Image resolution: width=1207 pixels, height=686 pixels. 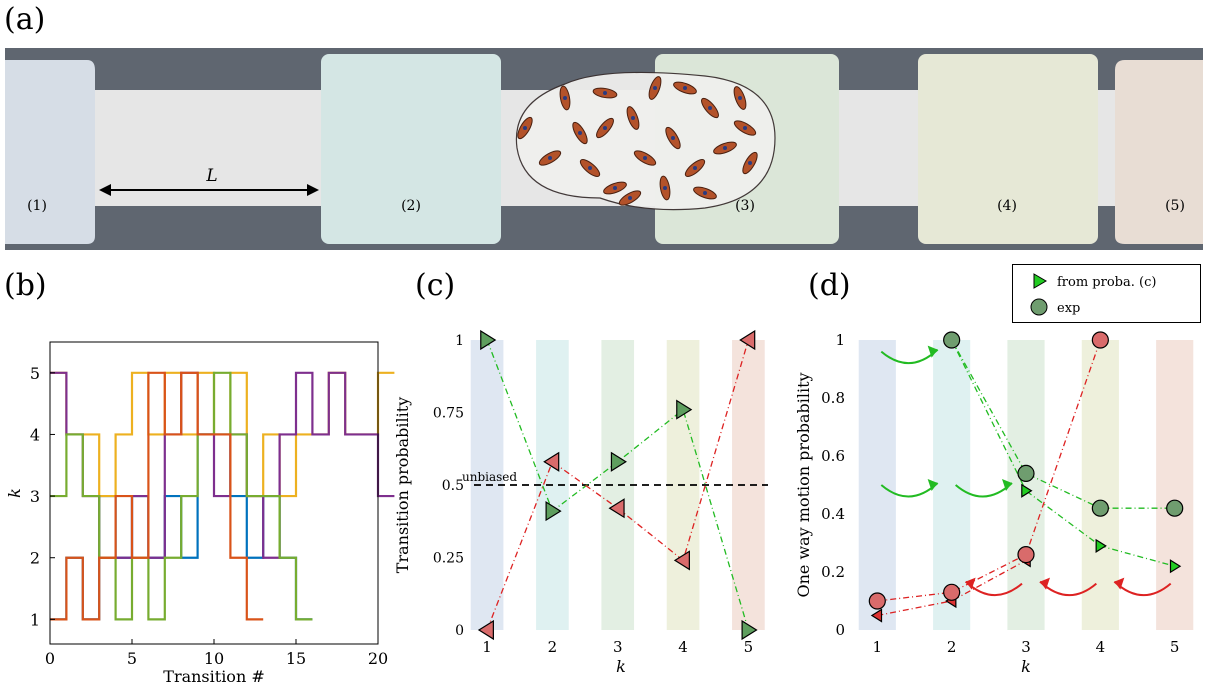 What do you see at coordinates (378, 658) in the screenshot?
I see `chart-b-xtick-label: 20` at bounding box center [378, 658].